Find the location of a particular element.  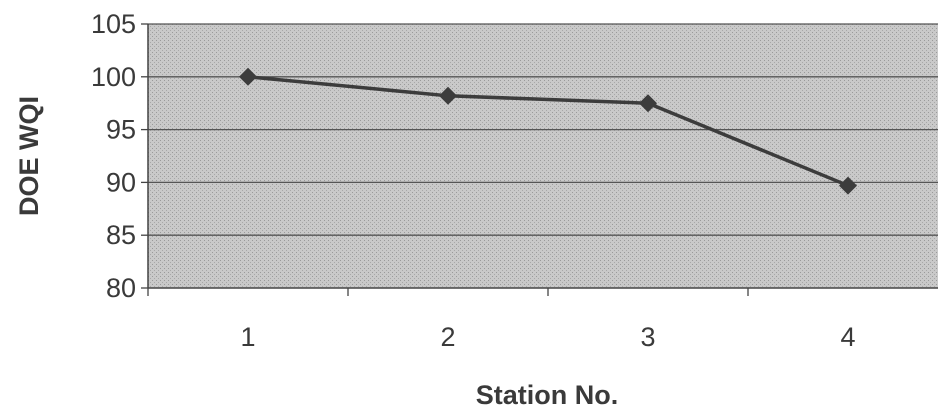

y-tick-label: 105 is located at coordinates (113, 24).